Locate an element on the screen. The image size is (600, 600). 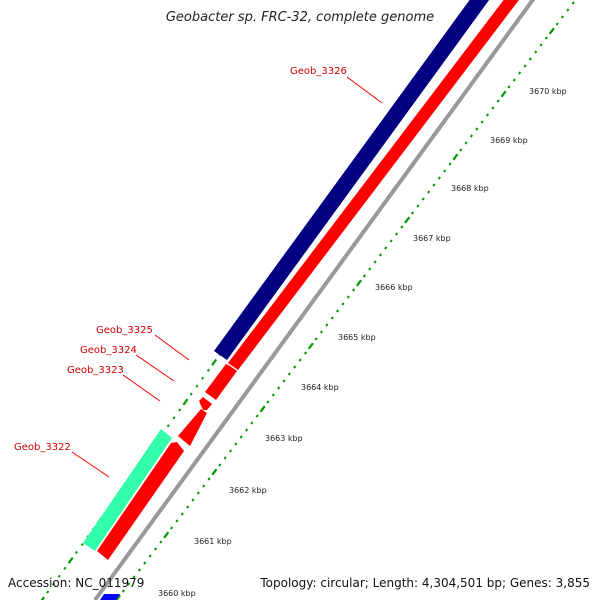
scale-label-3661: 3661 kbp is located at coordinates (213, 541).